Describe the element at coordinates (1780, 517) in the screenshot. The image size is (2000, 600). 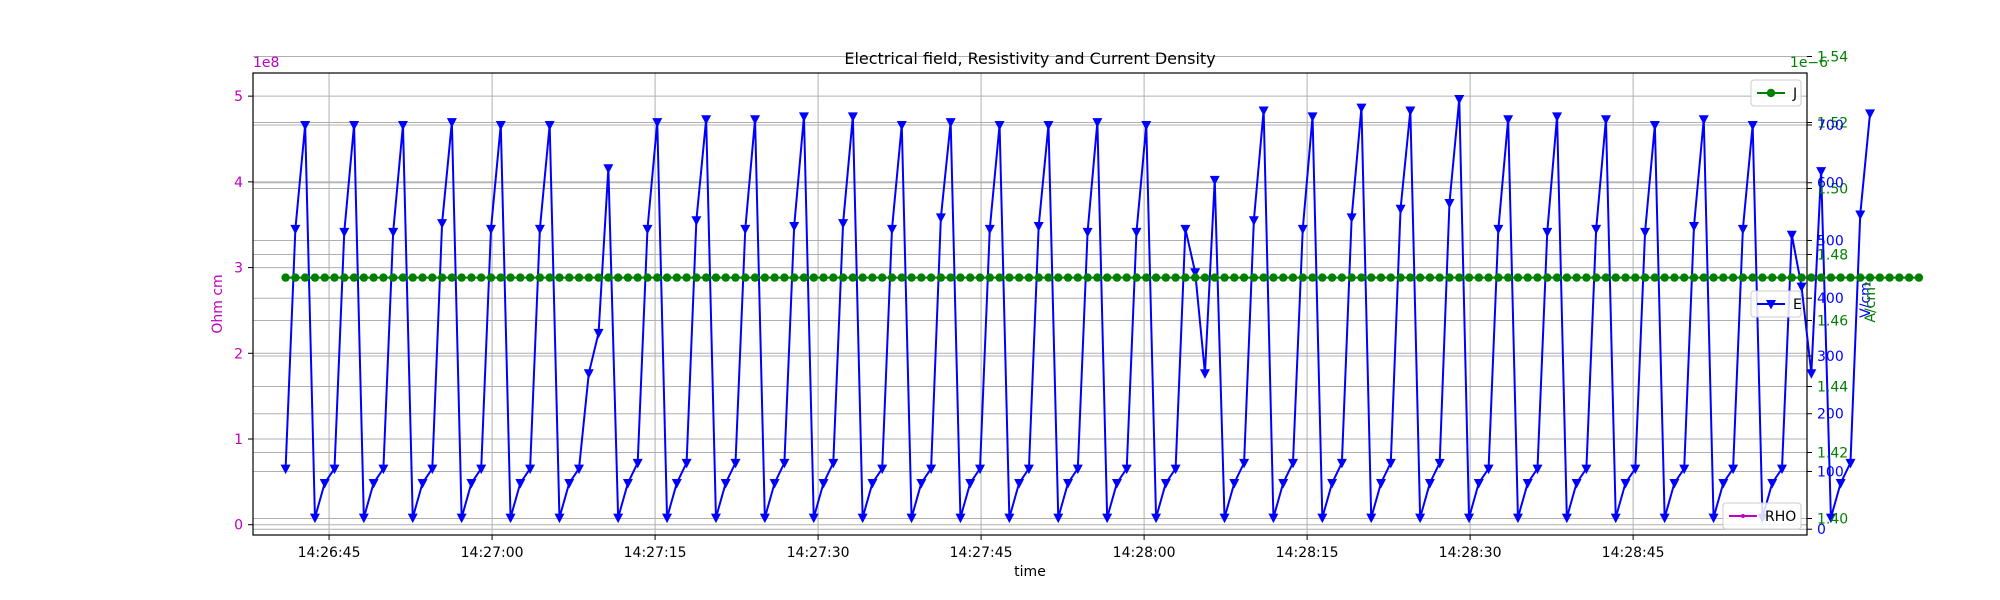
I see `legend-label: RHO` at that location.